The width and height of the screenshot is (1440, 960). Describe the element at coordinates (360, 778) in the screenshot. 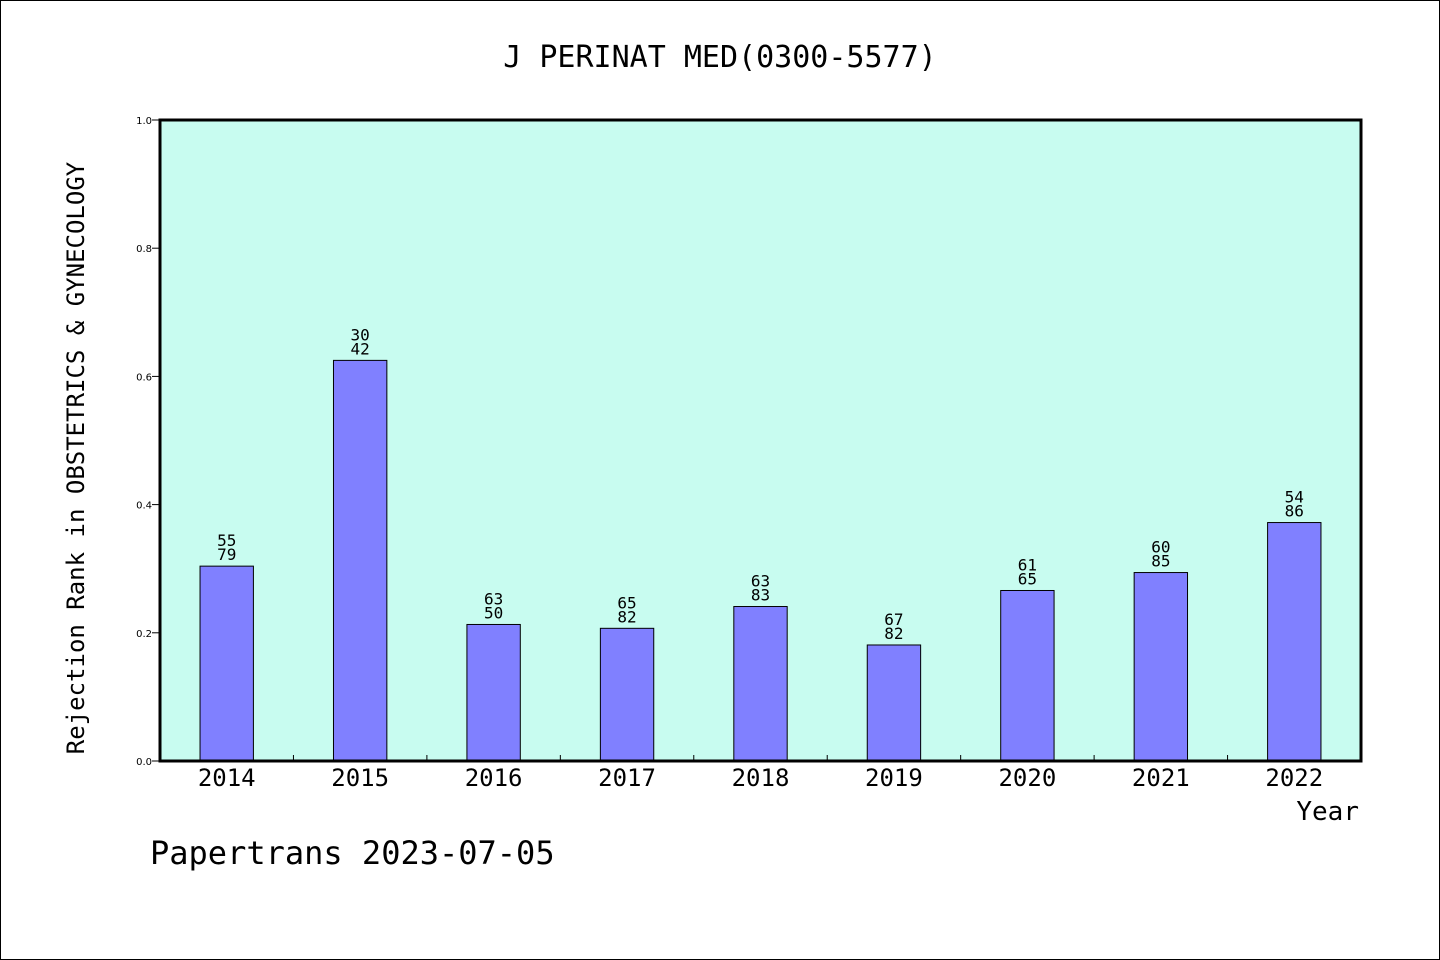

I see `x-tick-label: 2015` at that location.